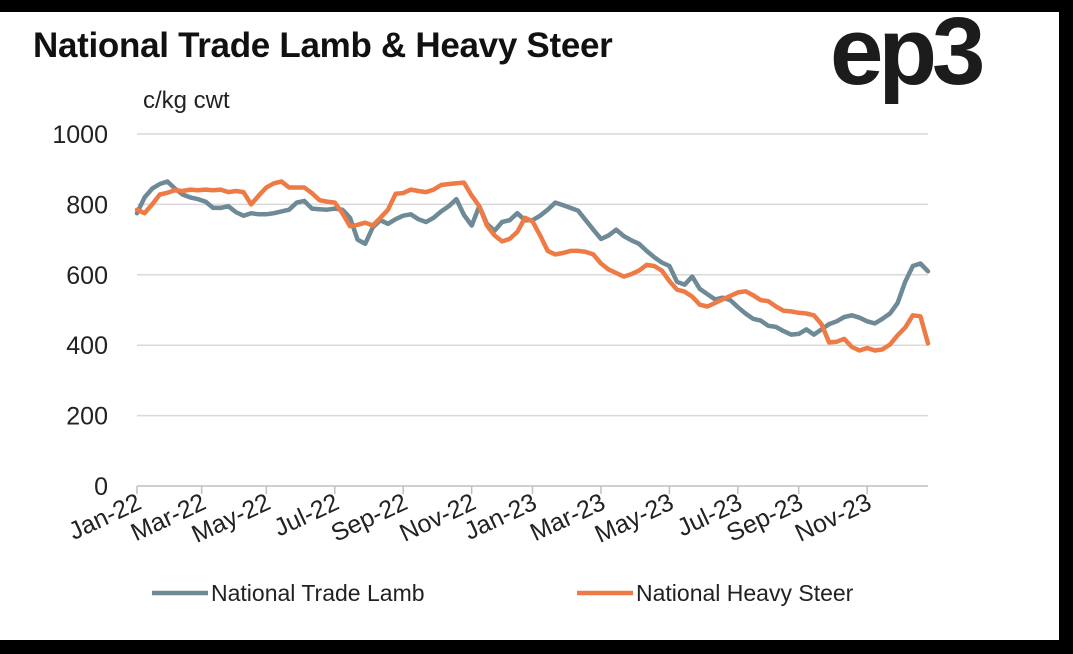 The image size is (1073, 654). What do you see at coordinates (369, 517) in the screenshot?
I see `x-tick-label: Sep-22` at bounding box center [369, 517].